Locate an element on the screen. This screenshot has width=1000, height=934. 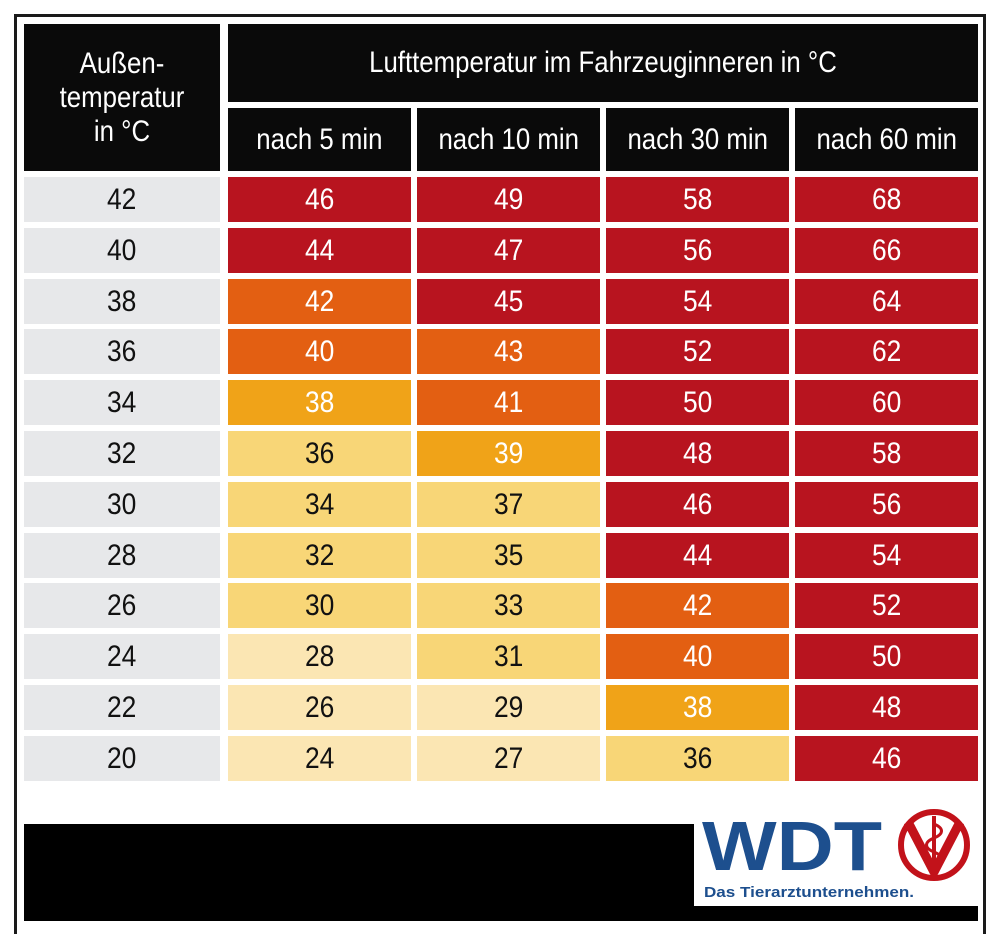
outside-temperature-value: 40 is located at coordinates (122, 250).